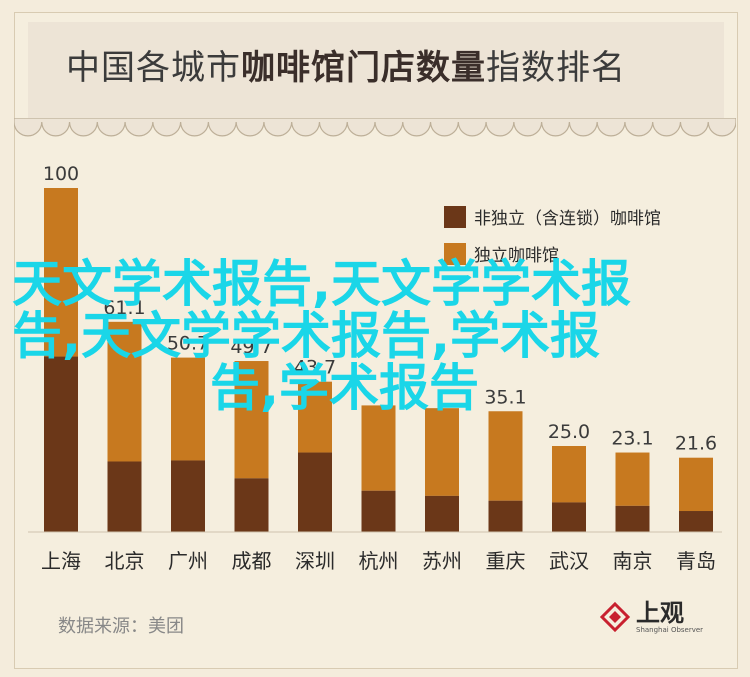  Describe the element at coordinates (455, 253) in the screenshot. I see `legend-swatch-independent` at that location.